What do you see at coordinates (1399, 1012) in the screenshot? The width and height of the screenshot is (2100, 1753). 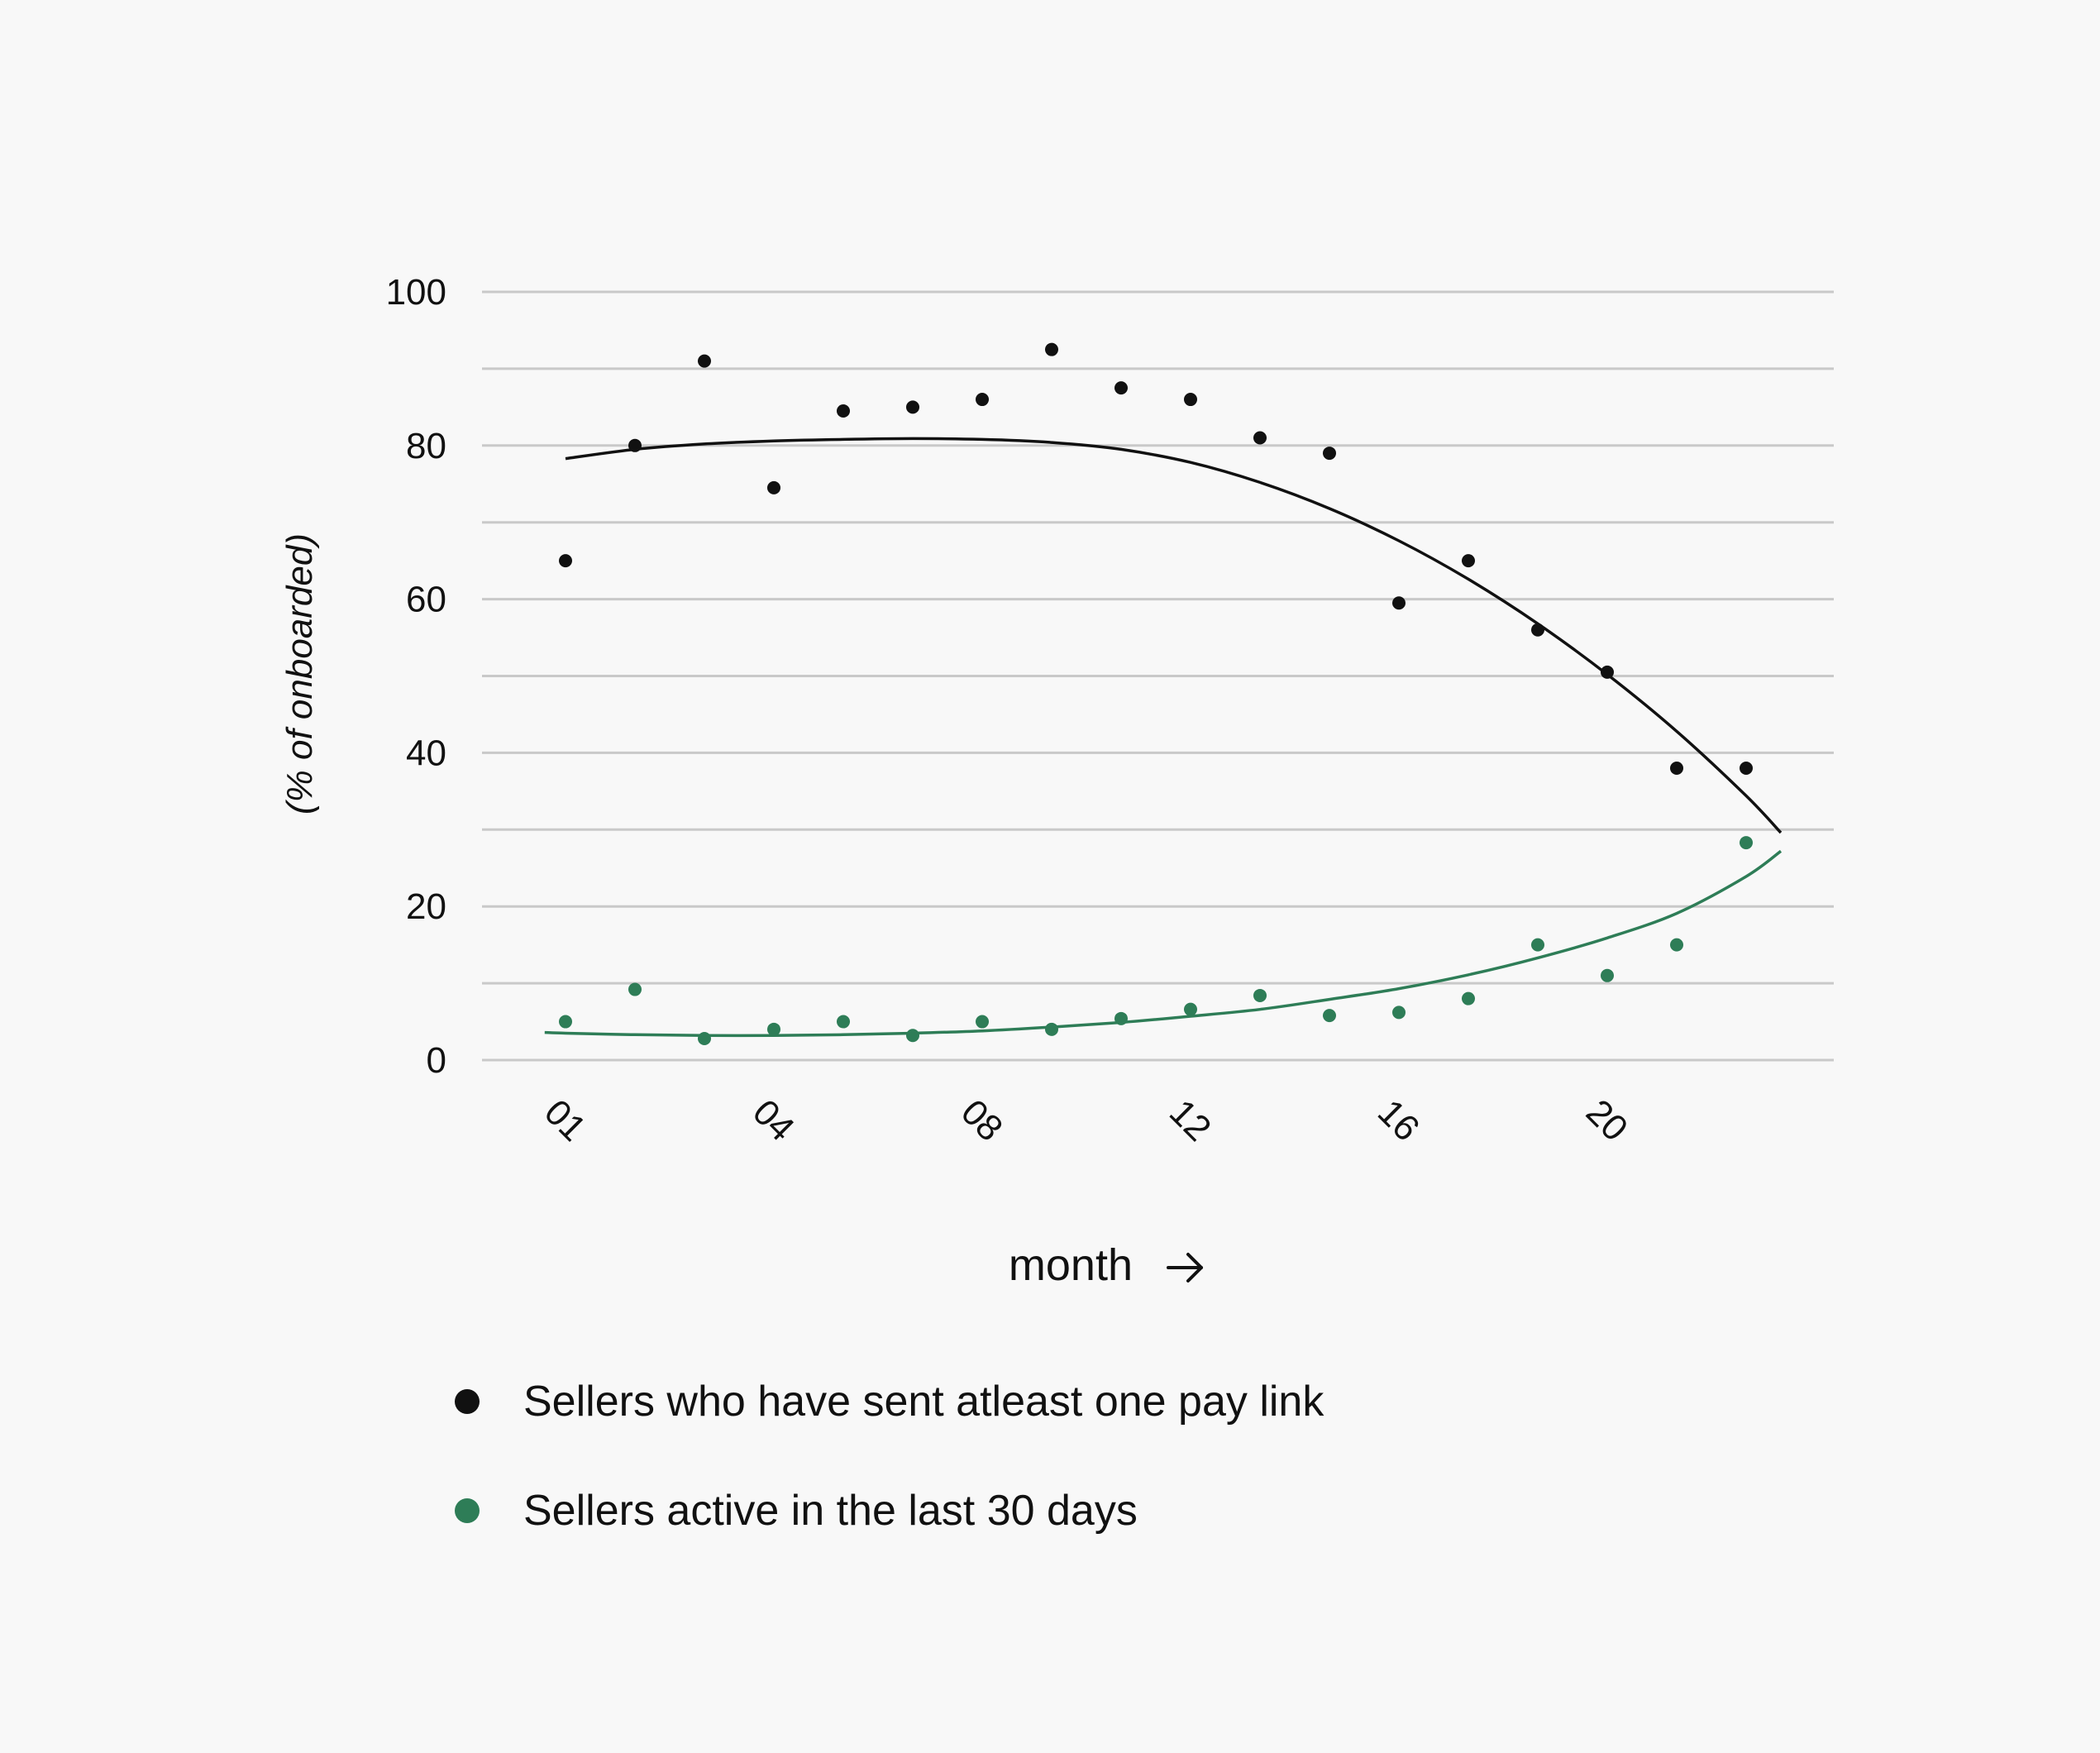 I see `point-series-1-x13` at bounding box center [1399, 1012].